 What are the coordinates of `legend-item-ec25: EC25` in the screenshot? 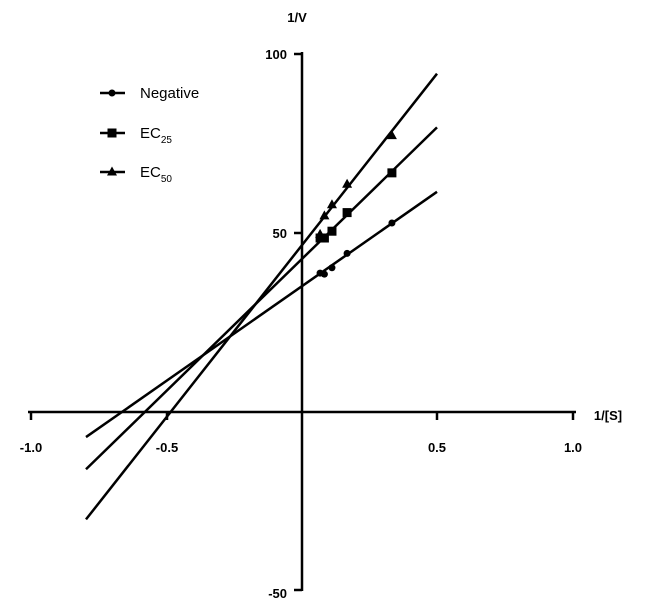 It's located at (136, 135).